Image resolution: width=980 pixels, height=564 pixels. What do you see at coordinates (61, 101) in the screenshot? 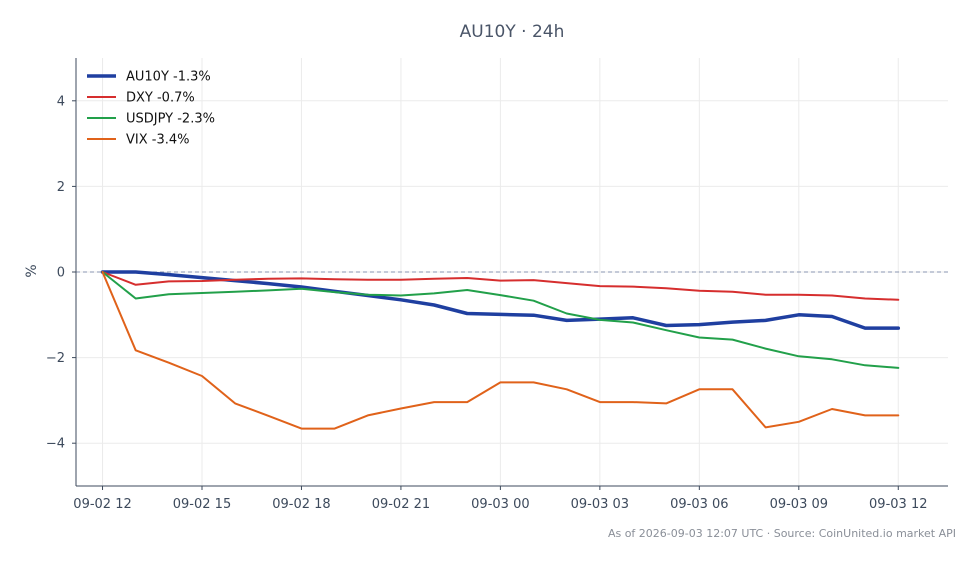
I see `y-tick-label: 4` at bounding box center [61, 101].